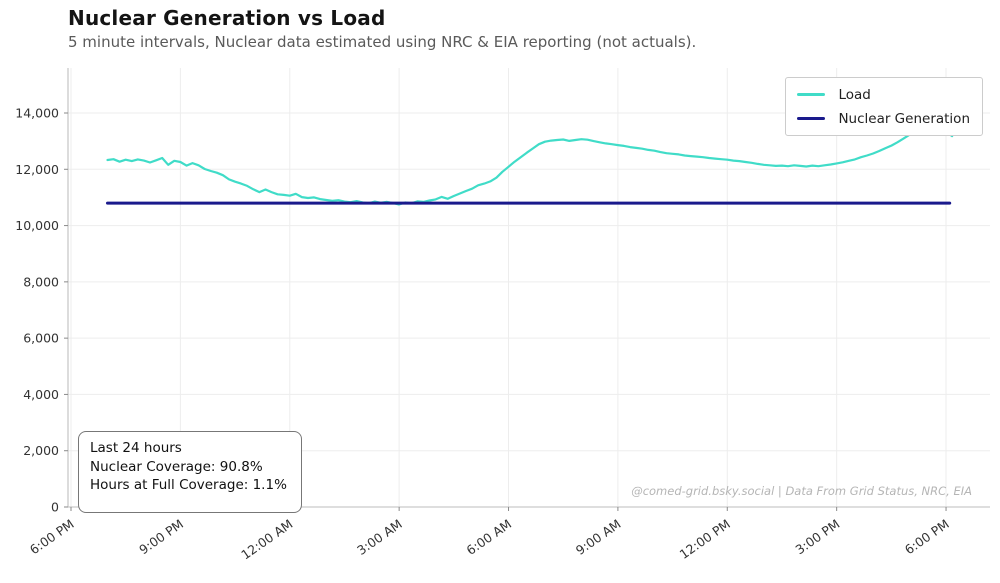  I want to click on x-tick-label: 3:00 PM, so click(818, 536).